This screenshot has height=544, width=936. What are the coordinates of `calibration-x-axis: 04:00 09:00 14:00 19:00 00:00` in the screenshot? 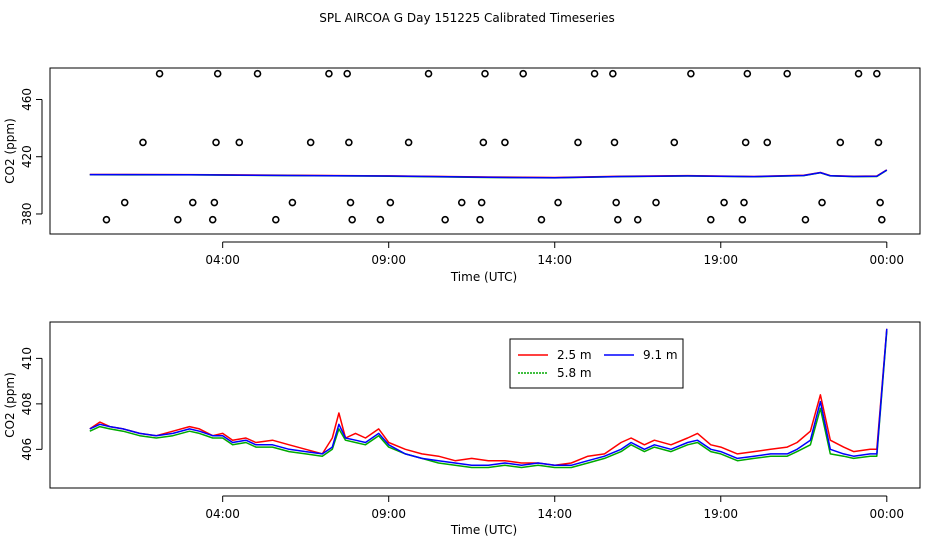 It's located at (554, 254).